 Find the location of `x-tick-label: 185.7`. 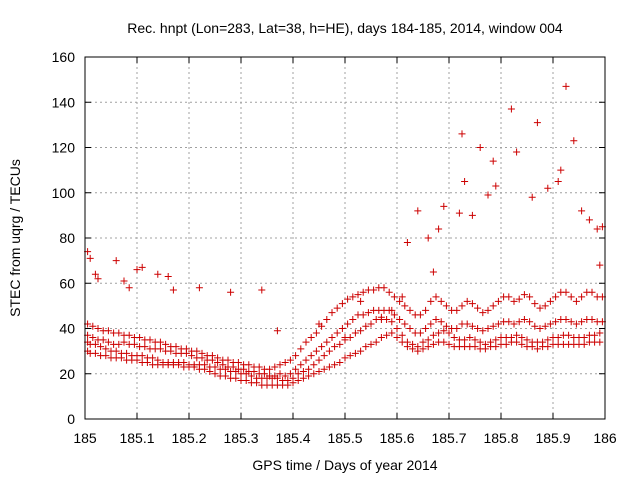

x-tick-label: 185.7 is located at coordinates (448, 438).